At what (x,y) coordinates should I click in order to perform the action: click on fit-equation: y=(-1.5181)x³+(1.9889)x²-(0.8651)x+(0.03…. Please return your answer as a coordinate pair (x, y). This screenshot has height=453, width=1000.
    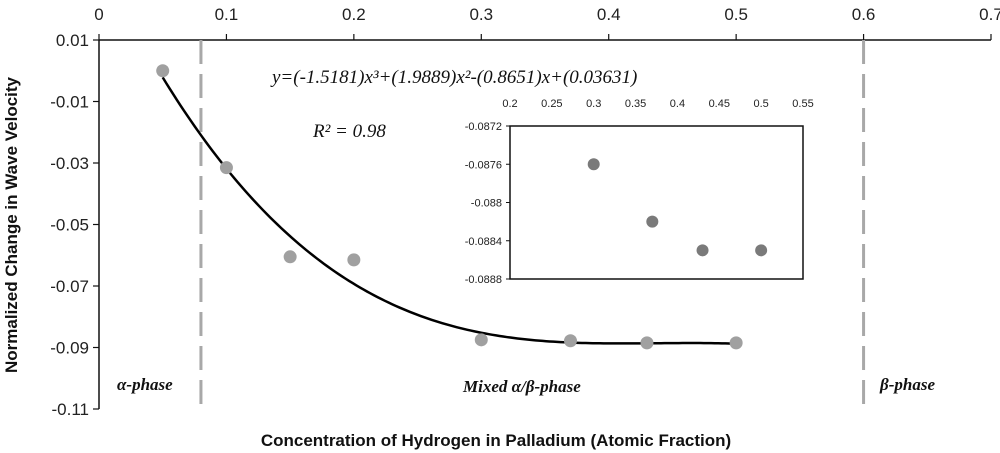
    Looking at the image, I should click on (453, 77).